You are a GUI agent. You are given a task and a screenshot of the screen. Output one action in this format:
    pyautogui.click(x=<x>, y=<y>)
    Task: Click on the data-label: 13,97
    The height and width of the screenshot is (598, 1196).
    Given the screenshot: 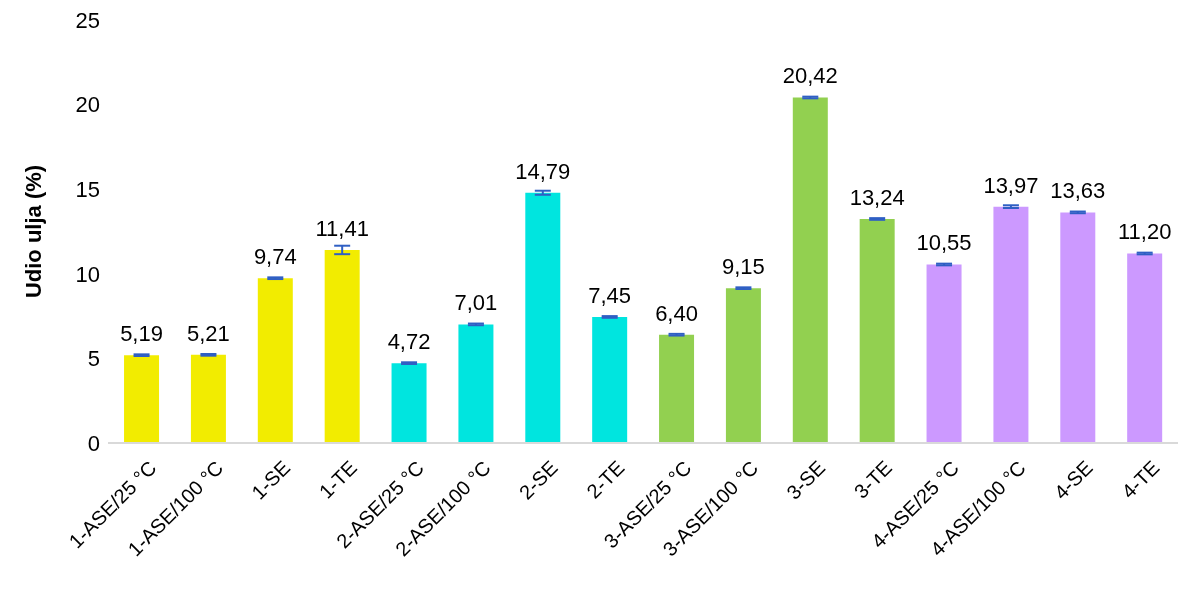 What is the action you would take?
    pyautogui.click(x=1011, y=185)
    